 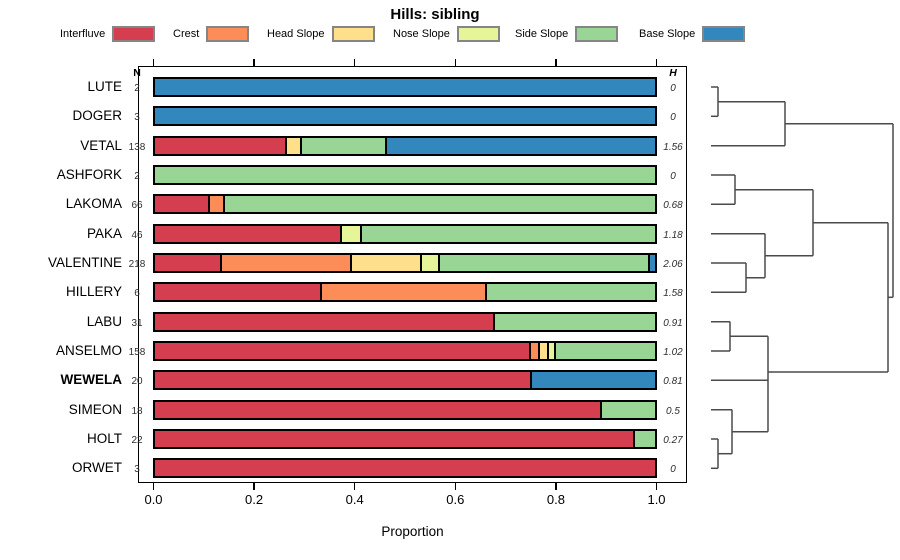 What do you see at coordinates (421, 34) in the screenshot?
I see `legend-label-nose: Nose Slope` at bounding box center [421, 34].